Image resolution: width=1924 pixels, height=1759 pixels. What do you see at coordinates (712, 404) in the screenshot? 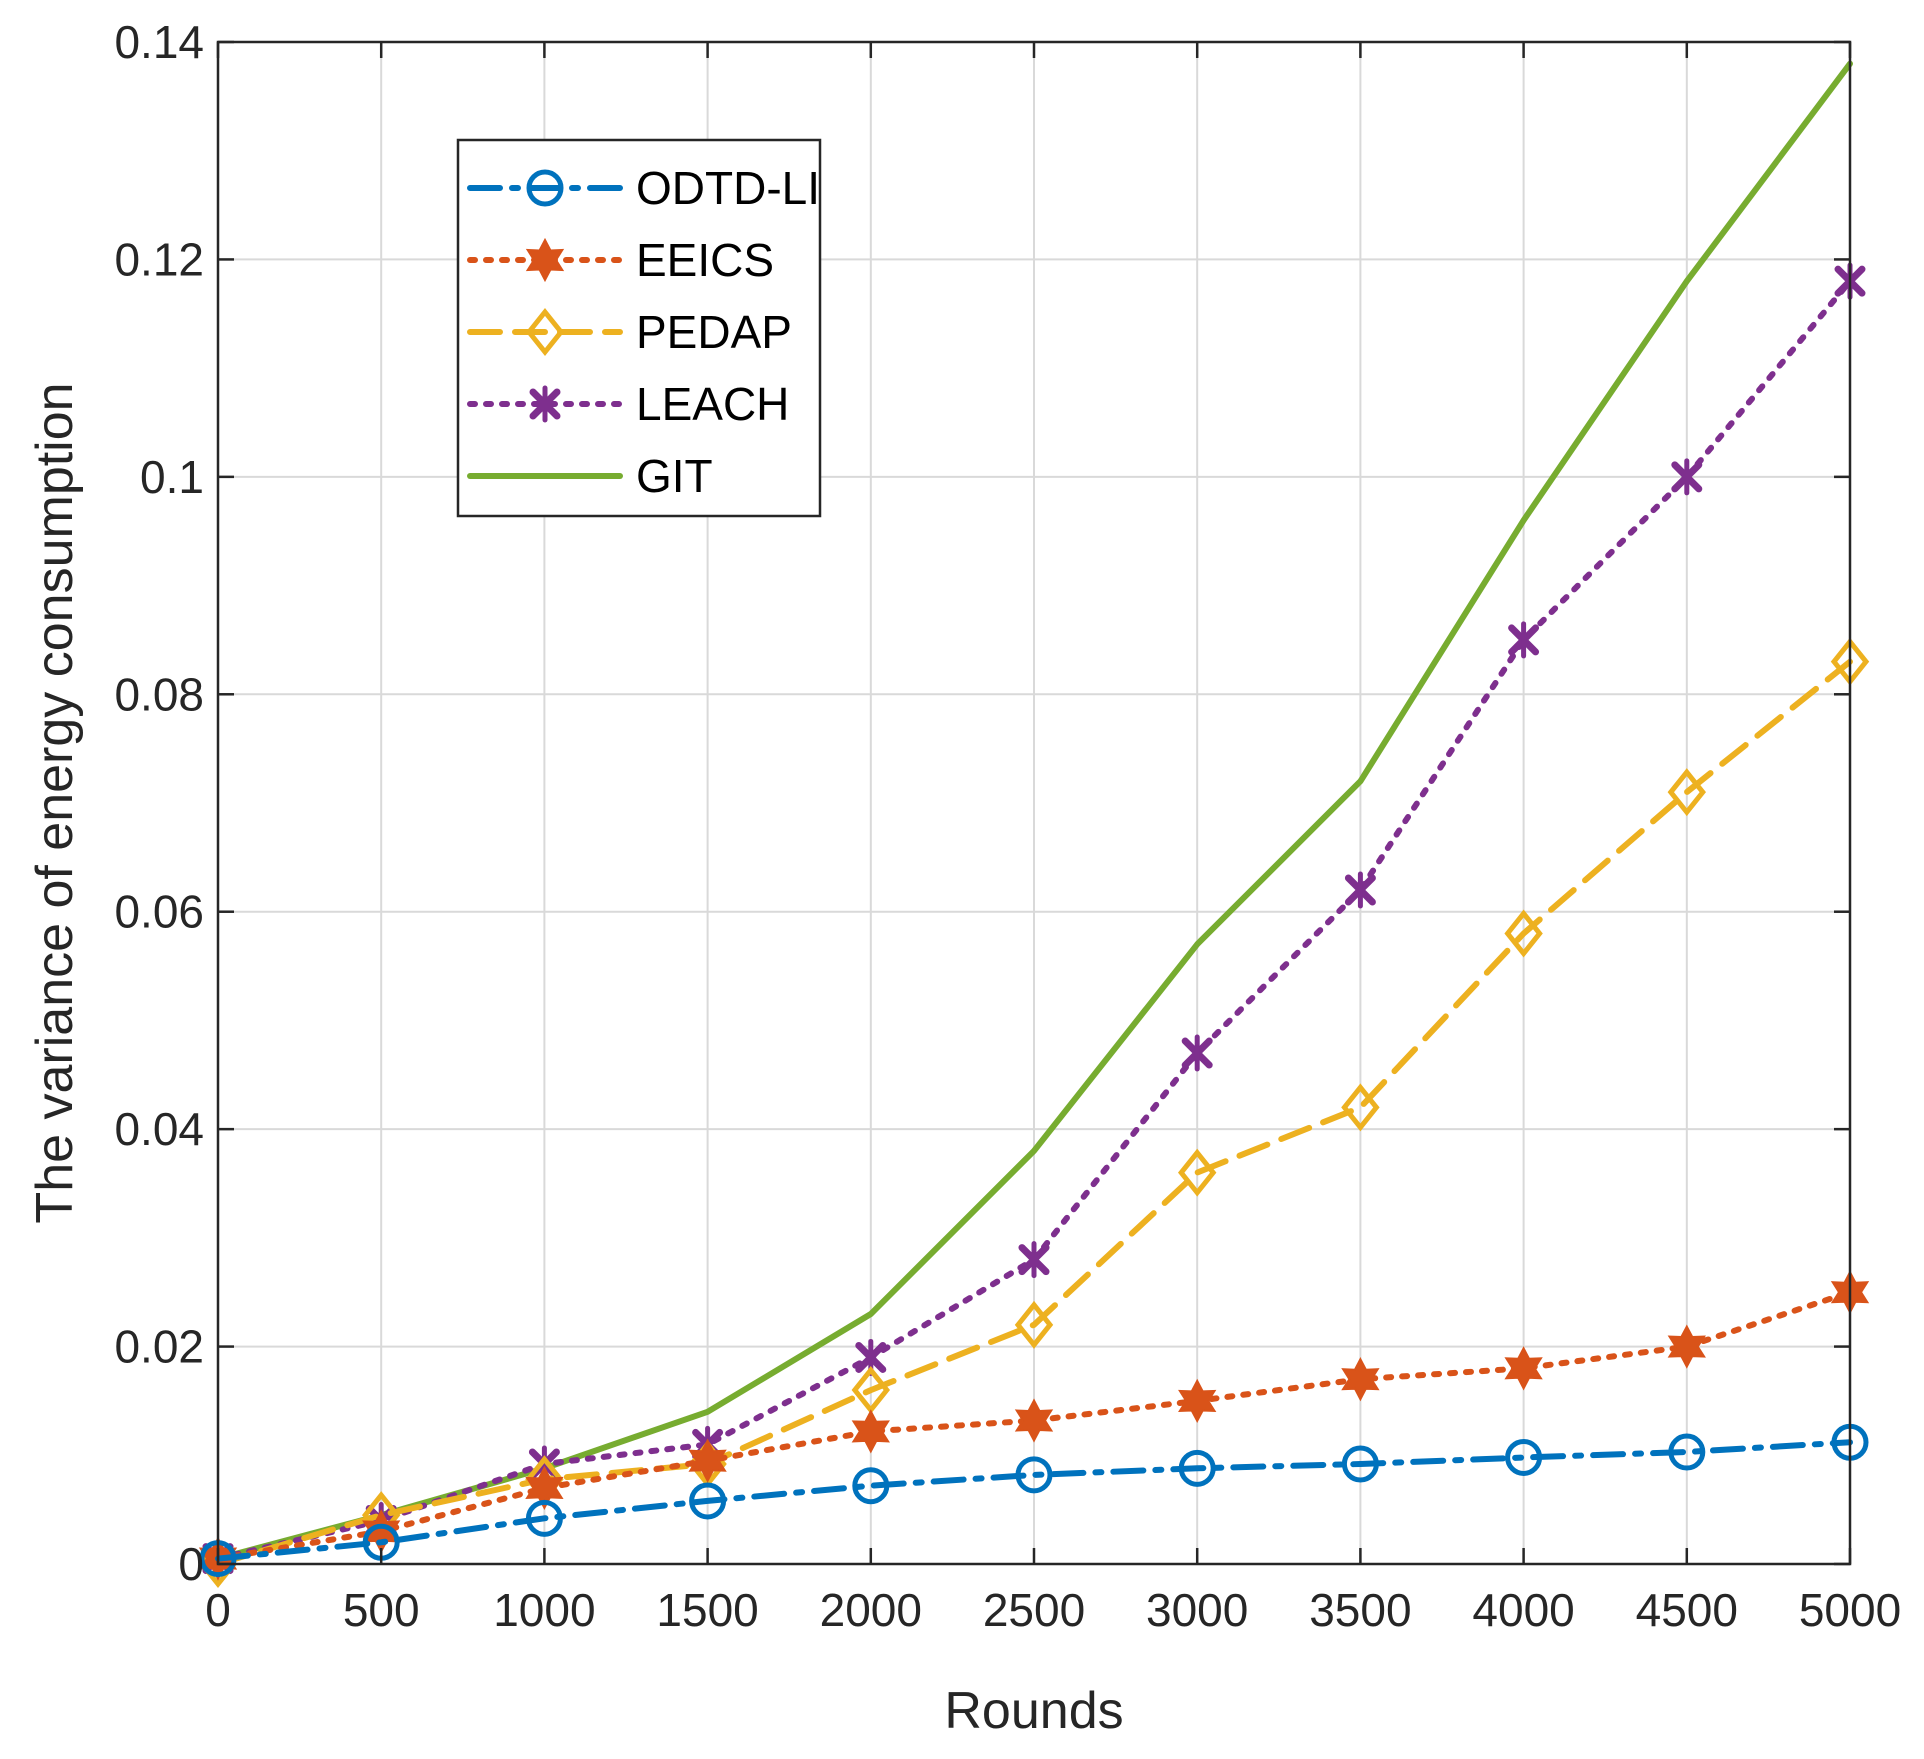
I see `legend-label-leach: LEACH` at bounding box center [712, 404].